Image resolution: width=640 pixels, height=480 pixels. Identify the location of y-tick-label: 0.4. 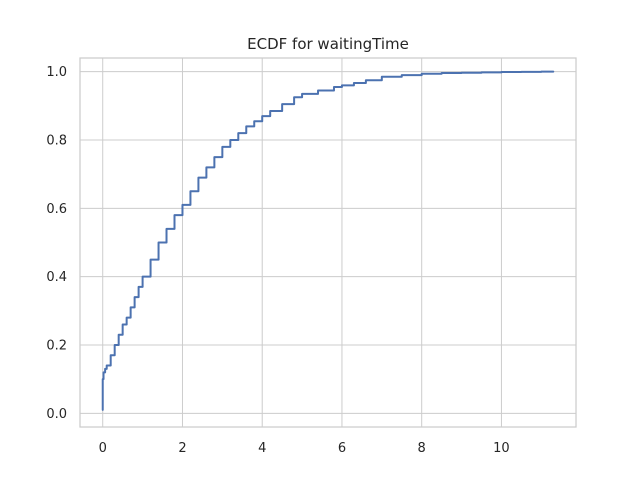
(56, 277).